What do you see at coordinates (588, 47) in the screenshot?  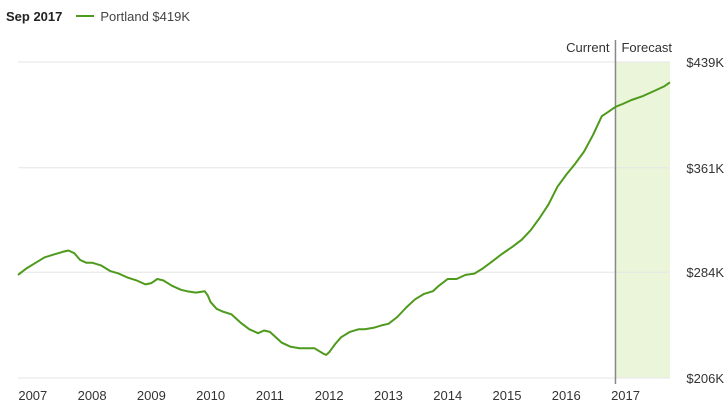 I see `current-label: Current` at bounding box center [588, 47].